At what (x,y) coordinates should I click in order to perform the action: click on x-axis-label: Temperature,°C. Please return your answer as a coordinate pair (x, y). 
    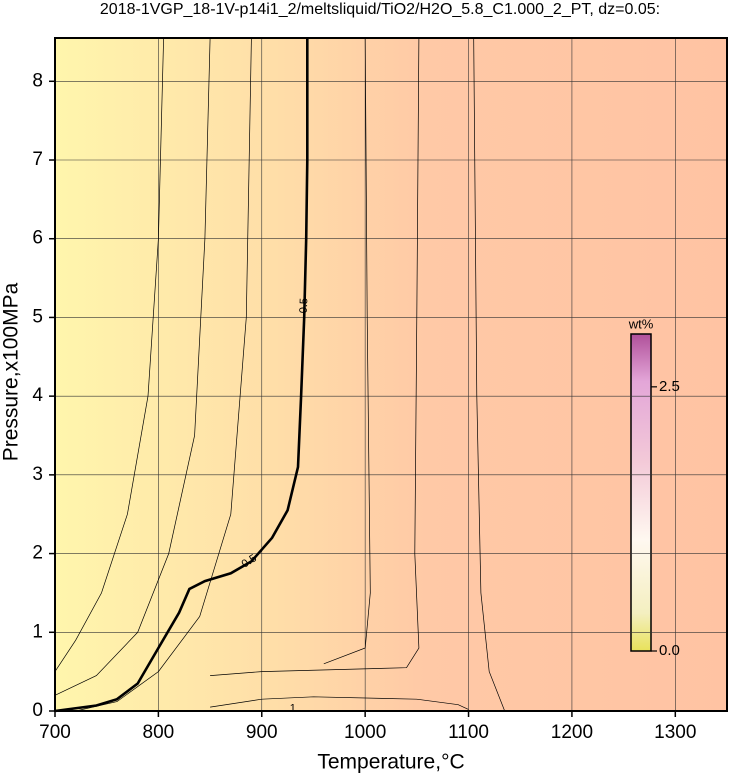
    Looking at the image, I should click on (390, 762).